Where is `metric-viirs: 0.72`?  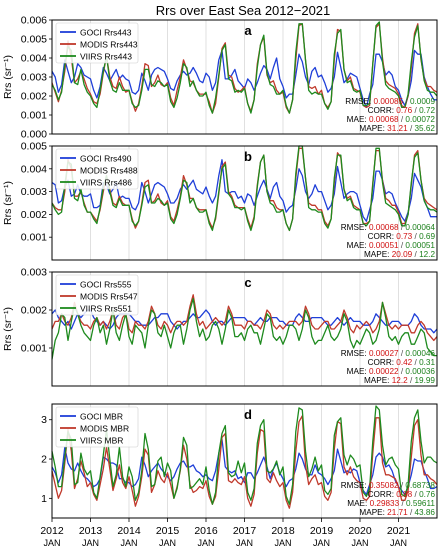 metric-viirs: 0.72 is located at coordinates (427, 110).